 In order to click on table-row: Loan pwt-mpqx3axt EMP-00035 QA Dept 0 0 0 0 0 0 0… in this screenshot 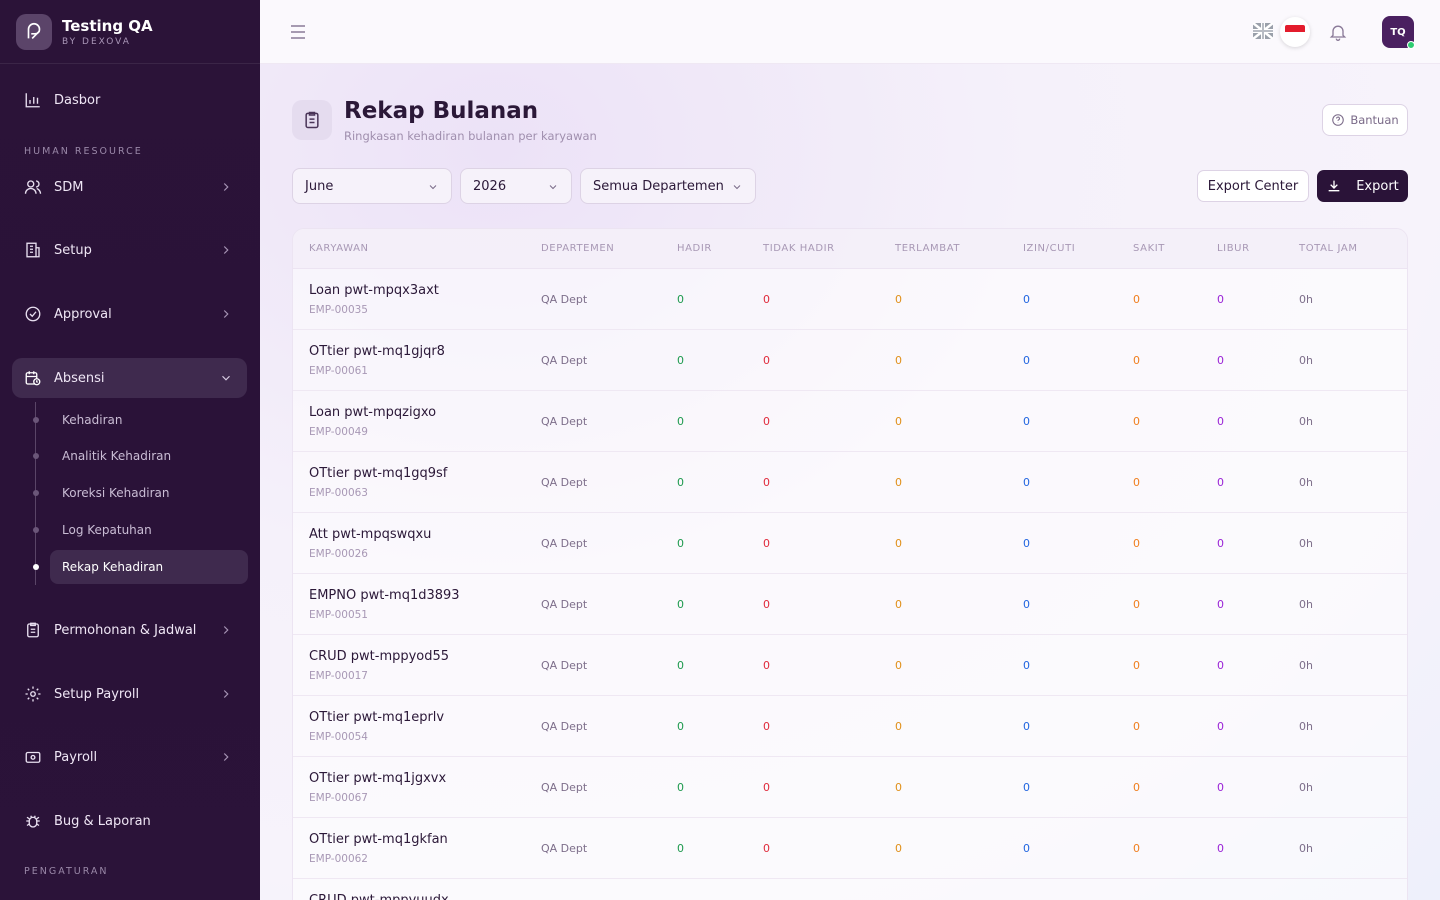, I will do `click(850, 299)`.